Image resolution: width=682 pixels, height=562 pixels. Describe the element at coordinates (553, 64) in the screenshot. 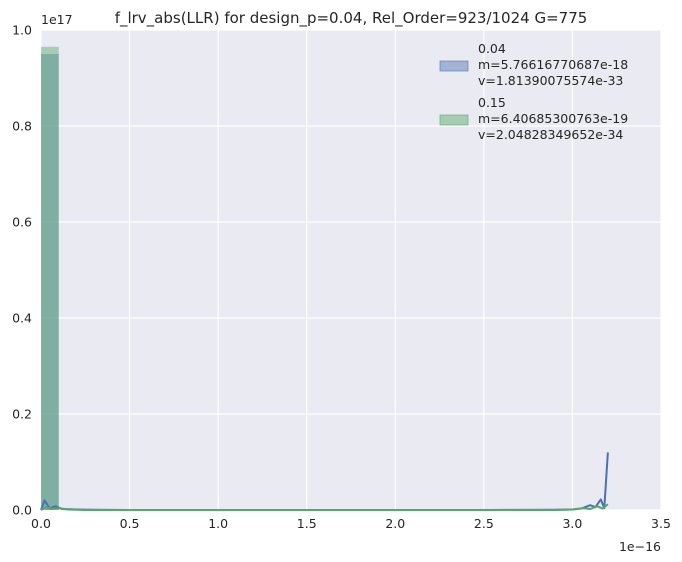

I see `legend-label: m=5.76616770687e-18` at that location.